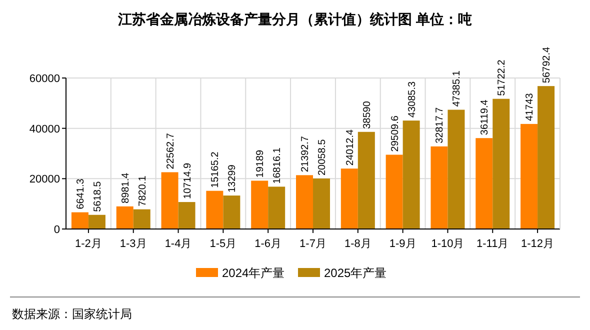  Describe the element at coordinates (216, 169) in the screenshot. I see `data-label: 15165.2` at that location.